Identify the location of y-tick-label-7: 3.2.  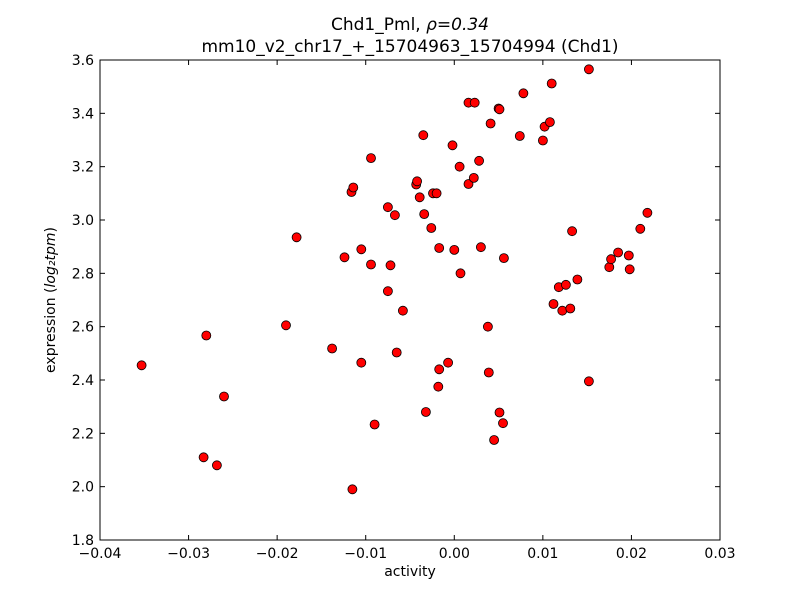
(83, 168).